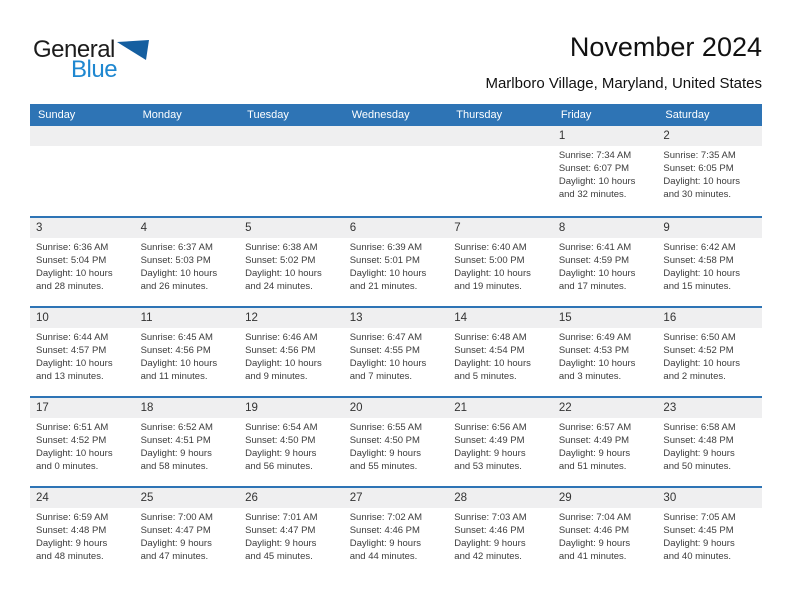 This screenshot has width=792, height=612. I want to click on sunset-text: Sunset: 4:48 PM, so click(71, 530).